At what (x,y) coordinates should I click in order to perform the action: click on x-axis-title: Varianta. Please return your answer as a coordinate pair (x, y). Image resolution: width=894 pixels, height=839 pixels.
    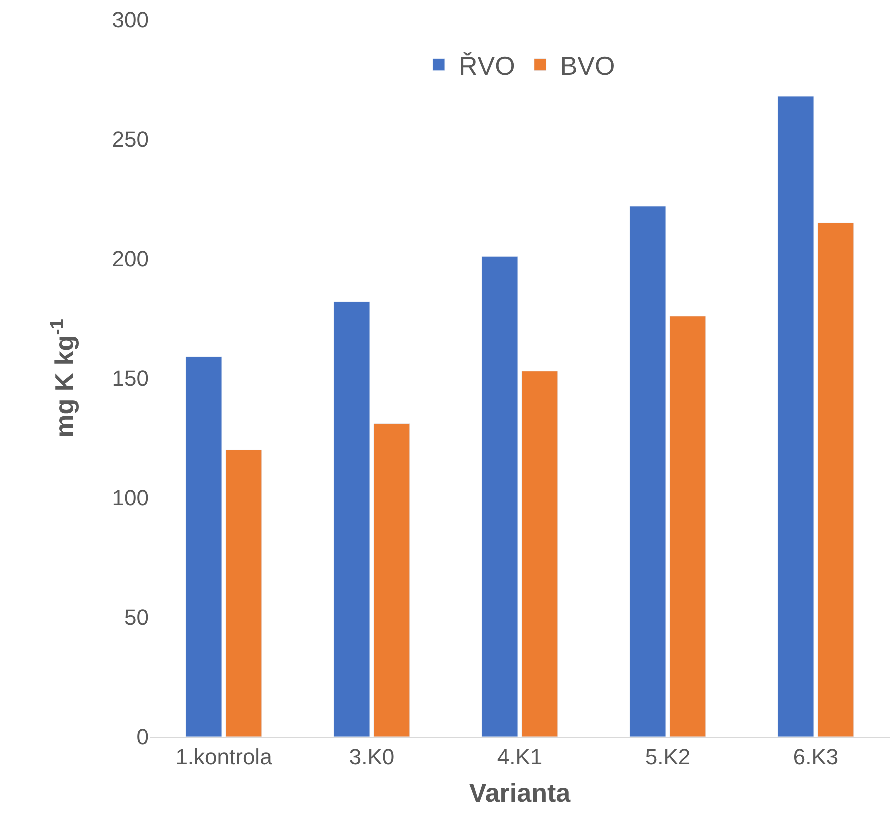
    Looking at the image, I should click on (520, 793).